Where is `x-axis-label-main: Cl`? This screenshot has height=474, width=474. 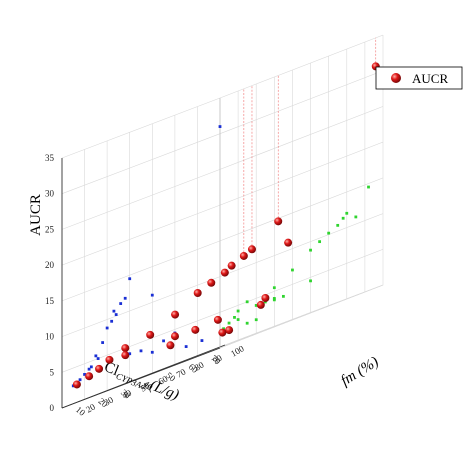
x-axis-label-main: Cl is located at coordinates (111, 369).